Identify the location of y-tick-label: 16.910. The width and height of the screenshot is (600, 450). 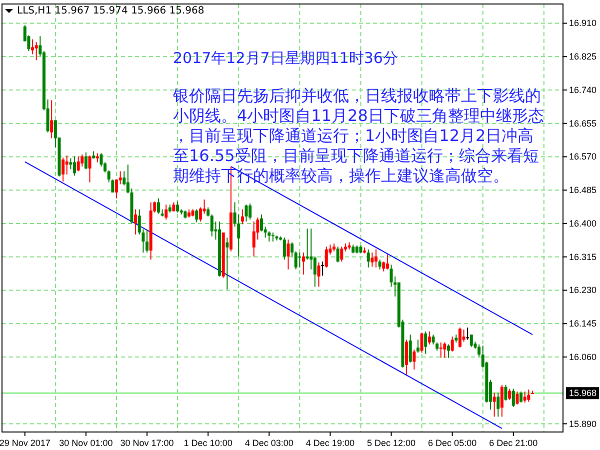
(583, 23).